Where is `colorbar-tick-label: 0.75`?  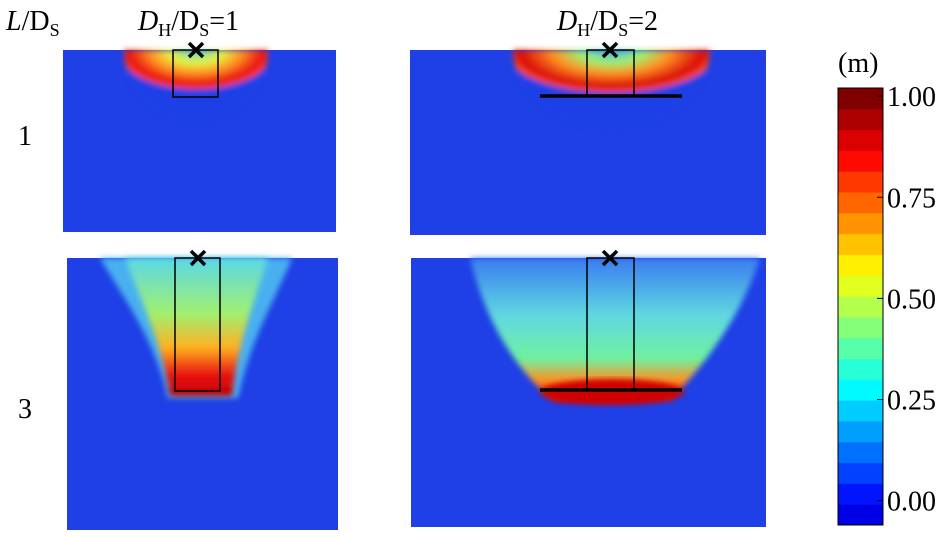 colorbar-tick-label: 0.75 is located at coordinates (911, 198).